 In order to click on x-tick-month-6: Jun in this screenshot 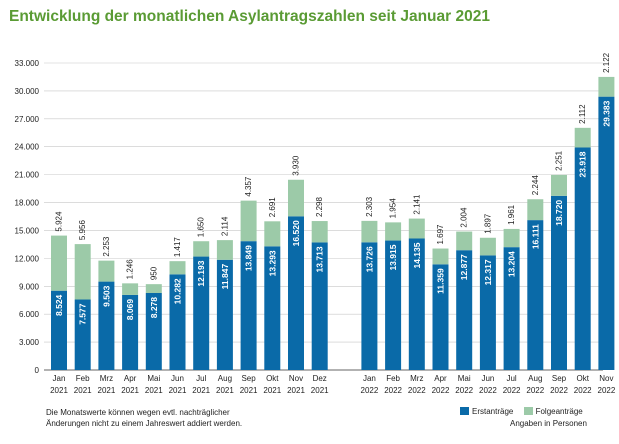, I will do `click(177, 378)`.